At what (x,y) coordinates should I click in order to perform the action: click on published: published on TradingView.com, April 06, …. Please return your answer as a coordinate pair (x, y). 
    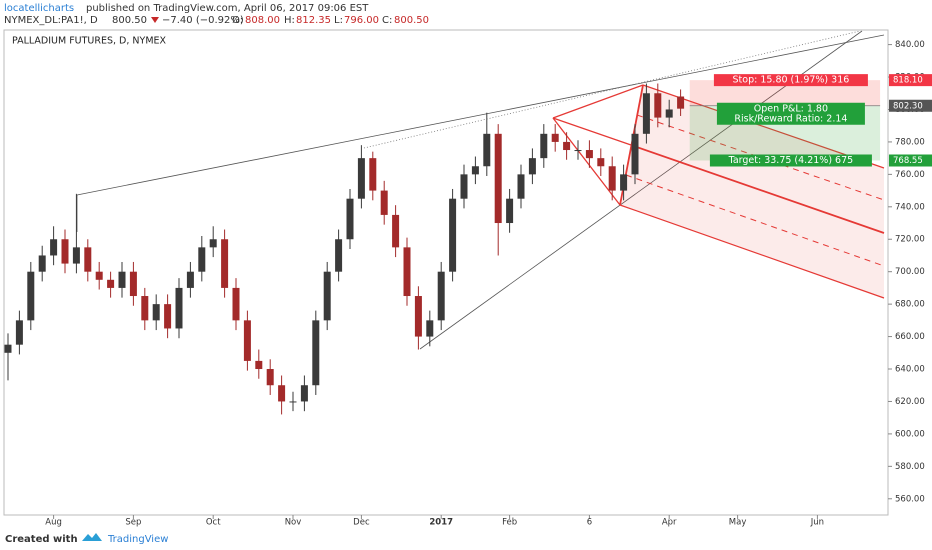
    Looking at the image, I should click on (227, 8).